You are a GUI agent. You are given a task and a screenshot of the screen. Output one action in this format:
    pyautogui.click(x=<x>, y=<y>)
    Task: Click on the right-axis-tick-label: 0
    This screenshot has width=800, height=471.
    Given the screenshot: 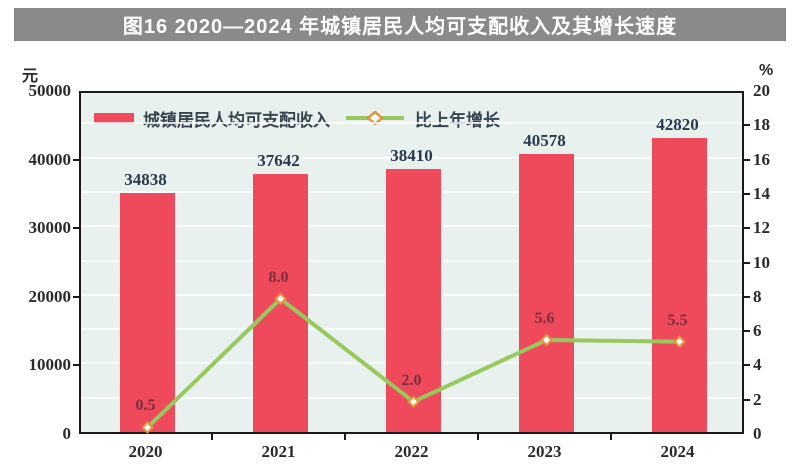 What is the action you would take?
    pyautogui.click(x=757, y=433)
    